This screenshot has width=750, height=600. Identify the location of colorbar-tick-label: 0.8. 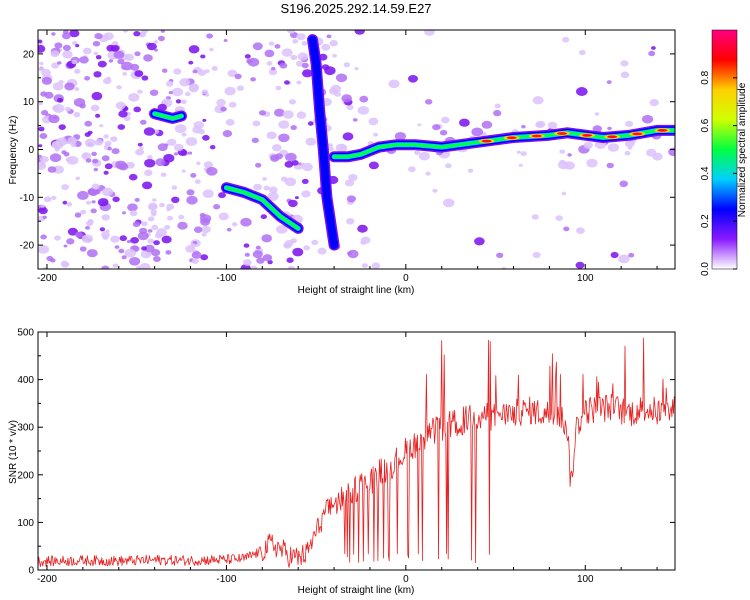
(705, 77).